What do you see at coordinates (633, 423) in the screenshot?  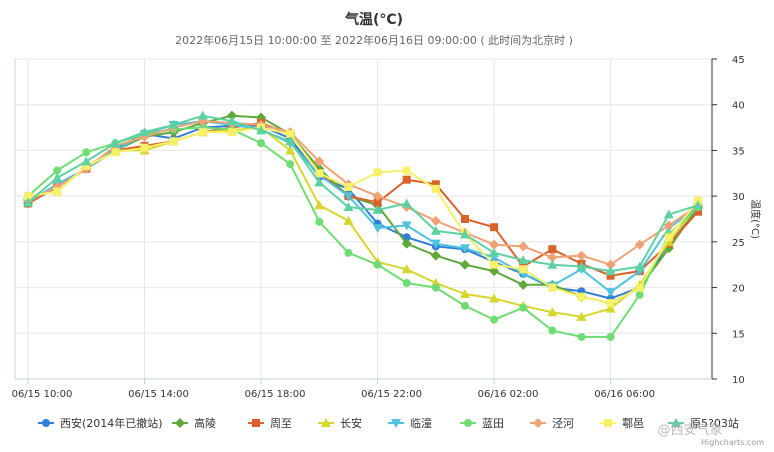 I see `legend-label: 鄠邑` at bounding box center [633, 423].